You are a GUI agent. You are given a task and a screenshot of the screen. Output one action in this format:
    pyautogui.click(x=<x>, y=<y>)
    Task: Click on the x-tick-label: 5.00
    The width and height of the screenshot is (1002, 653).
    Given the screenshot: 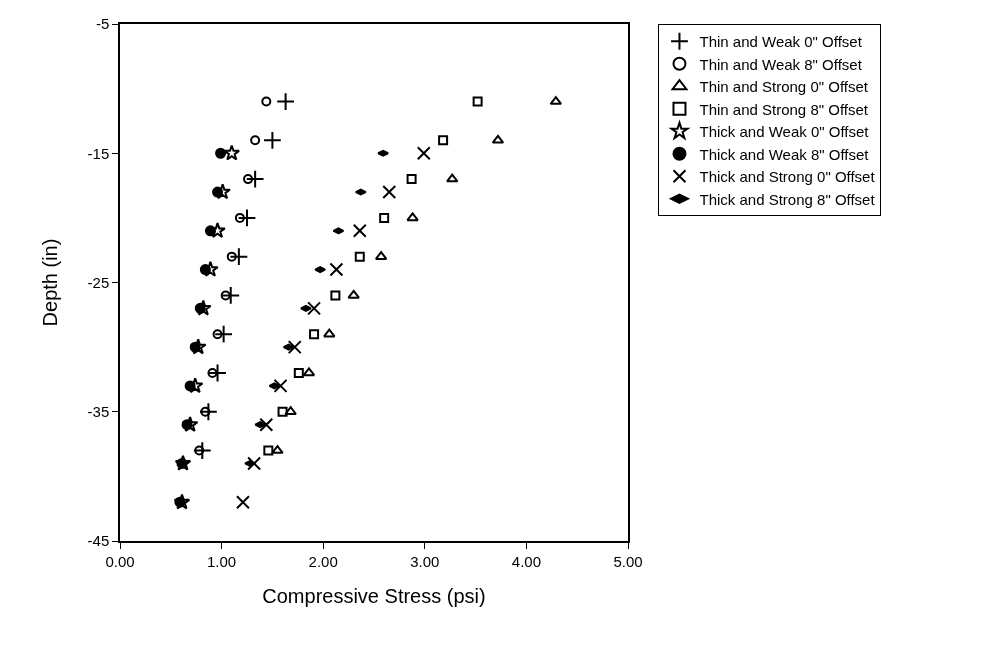 What is the action you would take?
    pyautogui.click(x=628, y=561)
    